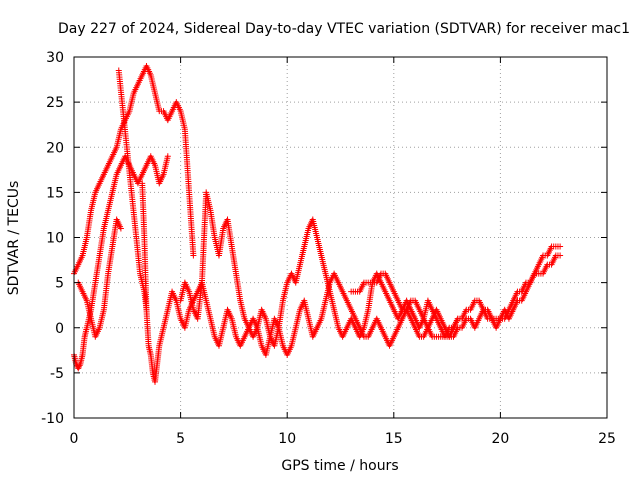 The height and width of the screenshot is (480, 640). I want to click on series-track-a, so click(134, 170).